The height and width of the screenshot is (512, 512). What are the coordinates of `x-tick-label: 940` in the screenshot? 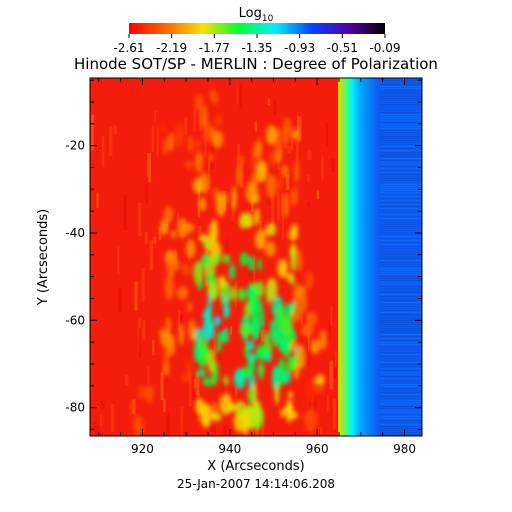 It's located at (229, 449).